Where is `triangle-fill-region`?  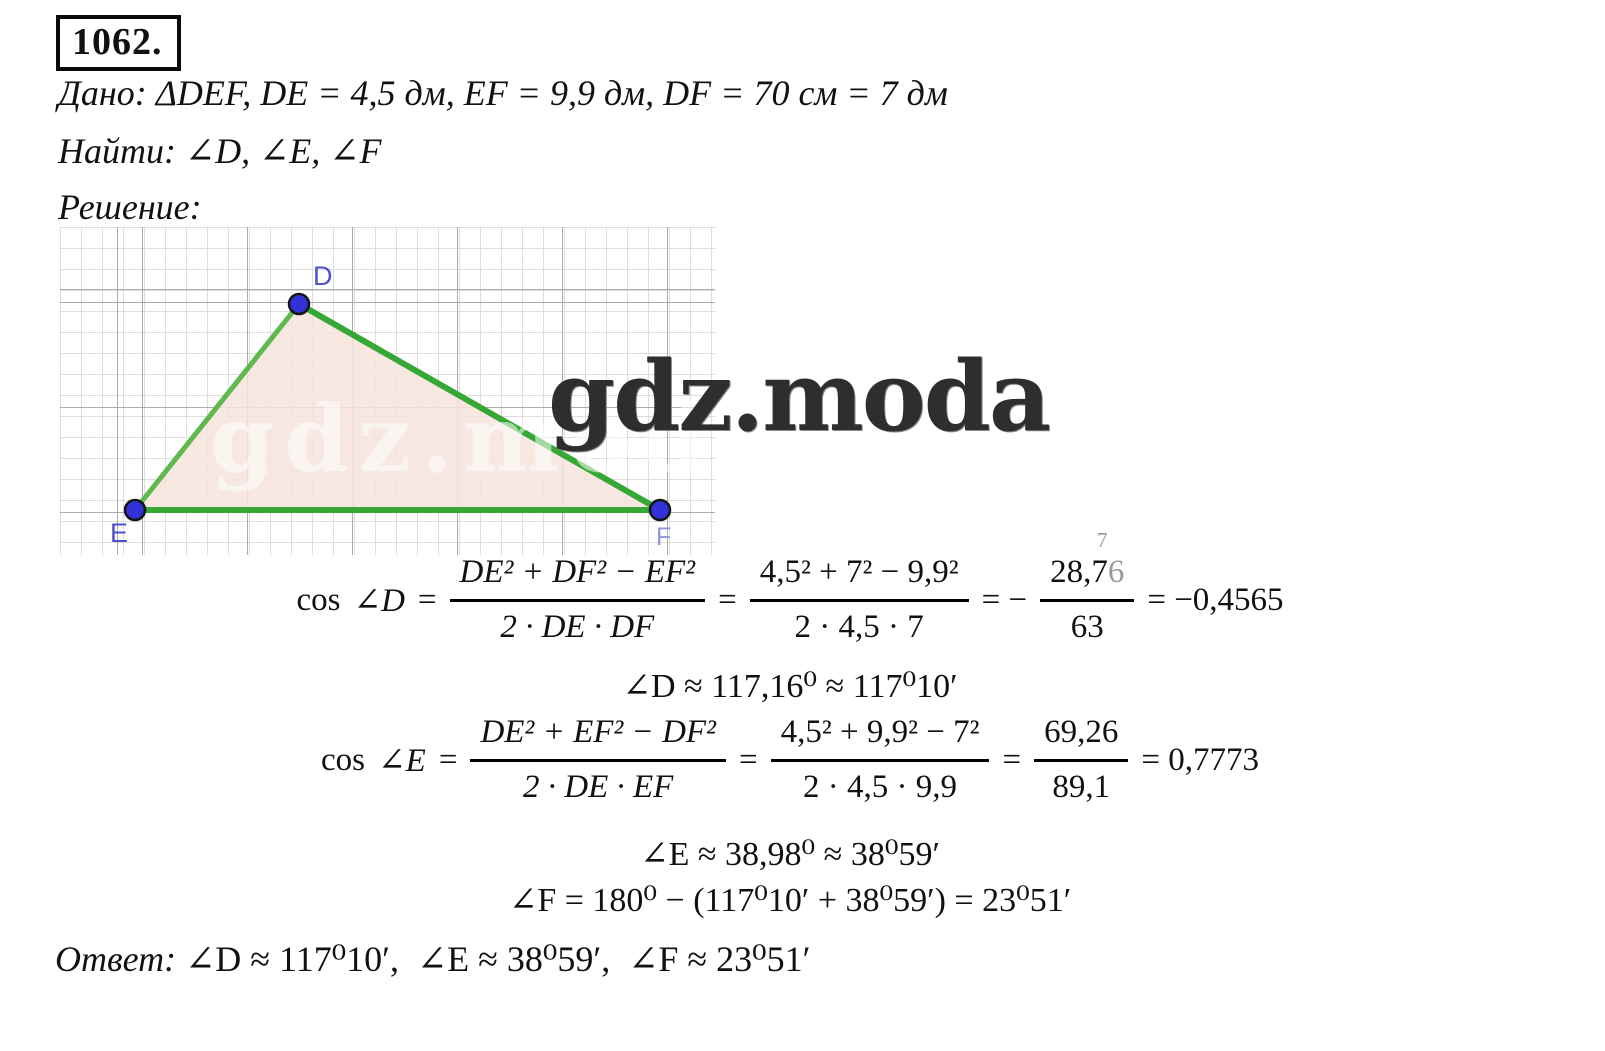
triangle-fill-region is located at coordinates (397, 407).